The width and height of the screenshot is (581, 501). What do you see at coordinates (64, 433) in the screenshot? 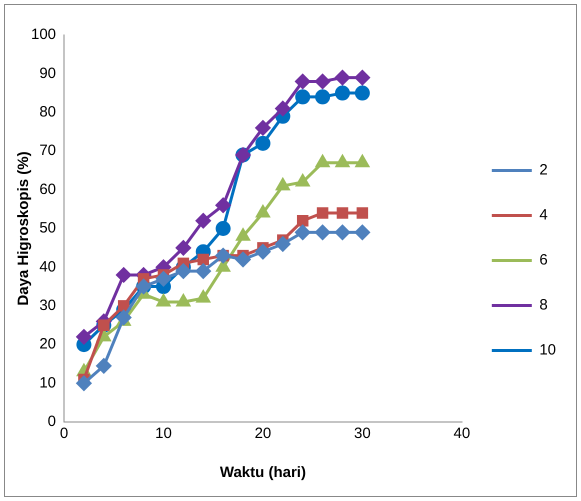
I see `x-tick-label: 0` at bounding box center [64, 433].